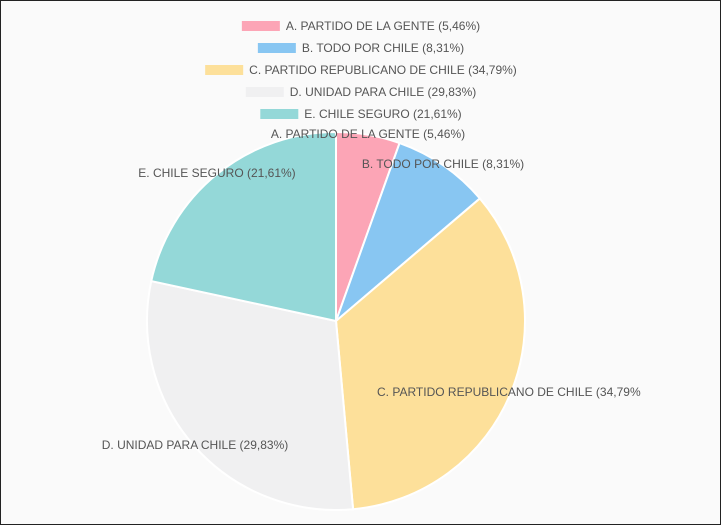 This screenshot has height=525, width=721. I want to click on legend-label: A. PARTIDO DE LA GENTE (5,46%), so click(383, 26).